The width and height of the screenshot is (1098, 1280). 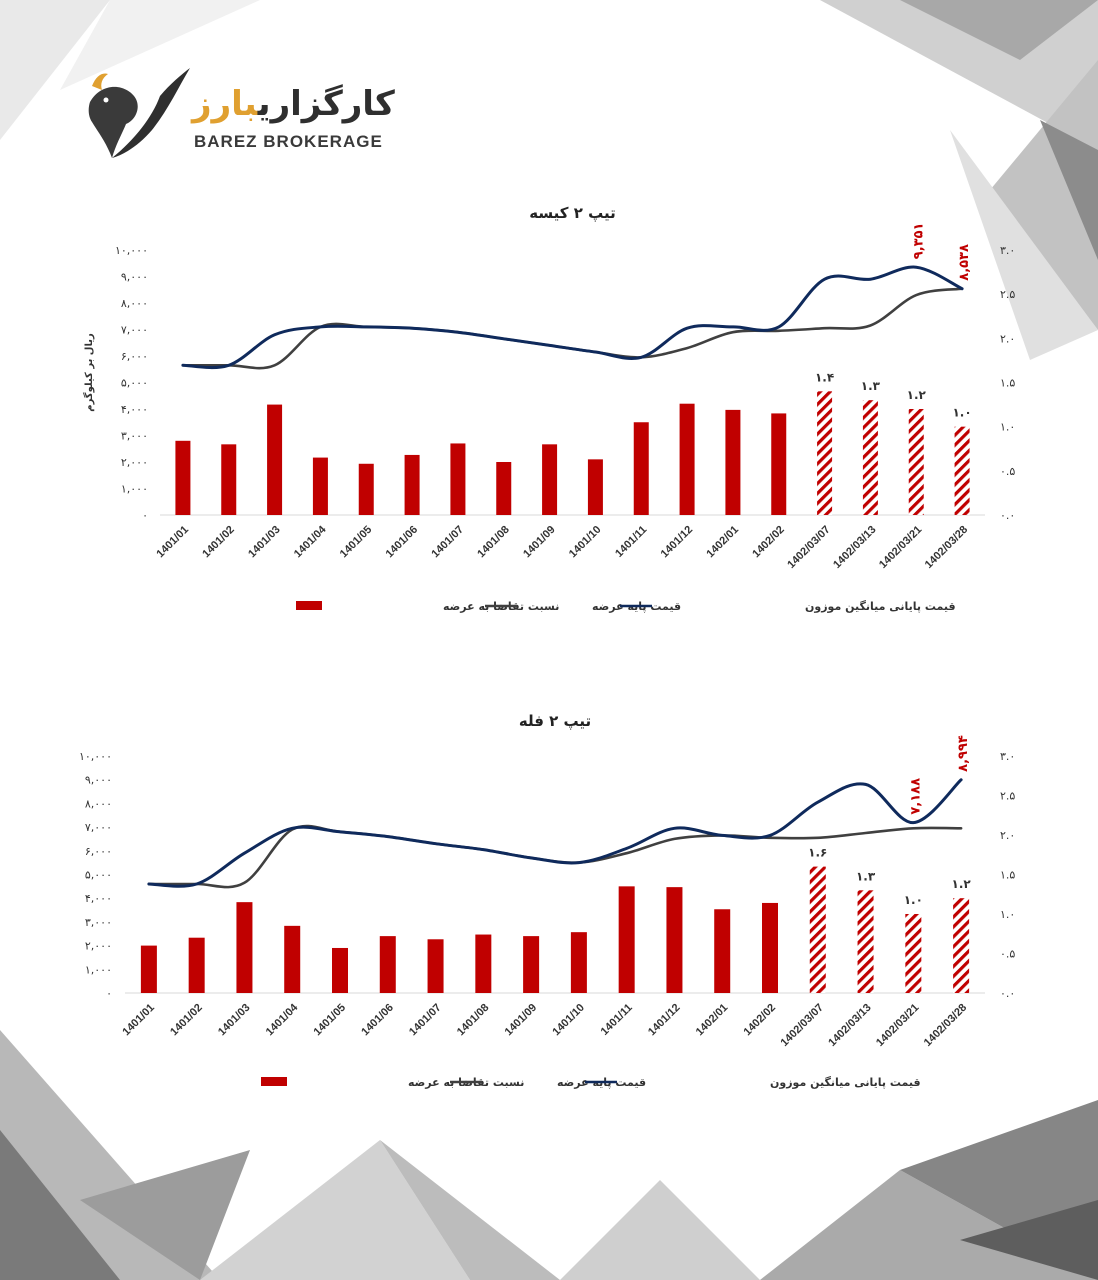 I want to click on y-tick-label: ۰, so click(x=109, y=993).